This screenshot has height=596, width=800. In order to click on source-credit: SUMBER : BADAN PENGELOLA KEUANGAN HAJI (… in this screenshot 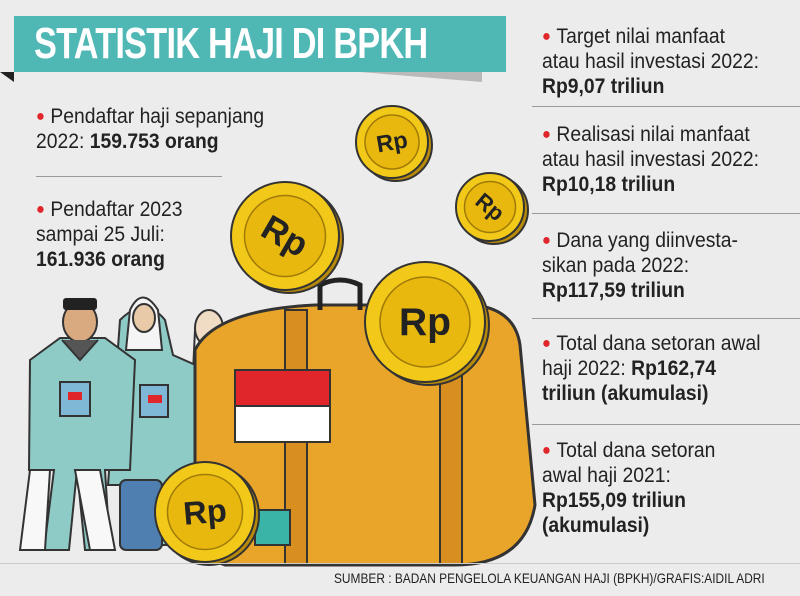, I will do `click(549, 578)`.